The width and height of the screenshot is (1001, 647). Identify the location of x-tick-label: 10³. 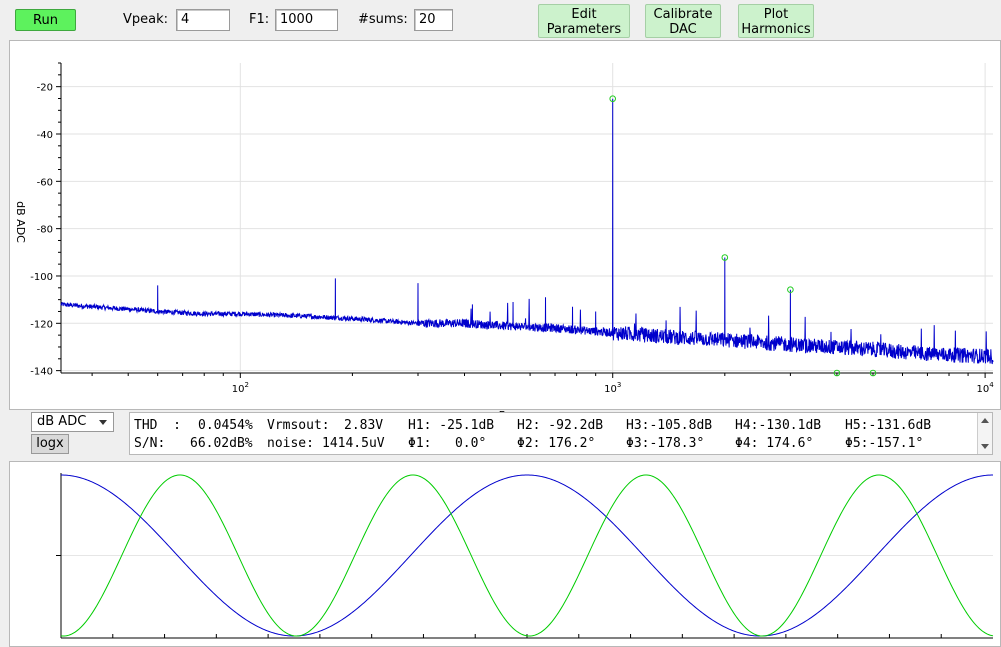
(612, 388).